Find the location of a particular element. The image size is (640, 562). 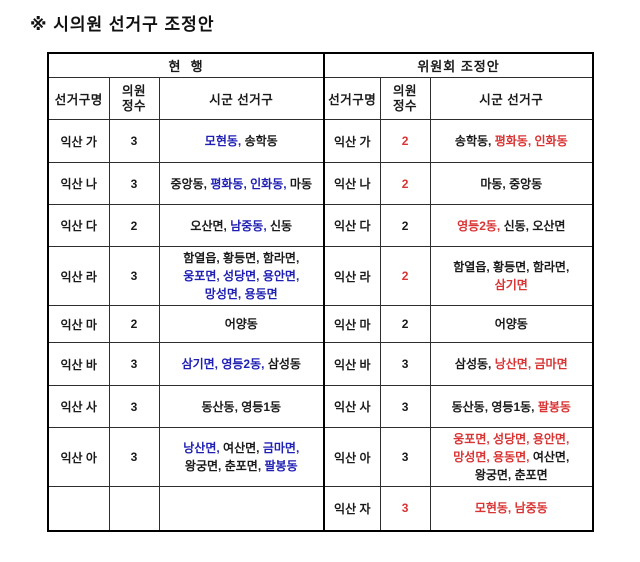

section-header-proposed: 위원회 조정안 is located at coordinates (458, 65).